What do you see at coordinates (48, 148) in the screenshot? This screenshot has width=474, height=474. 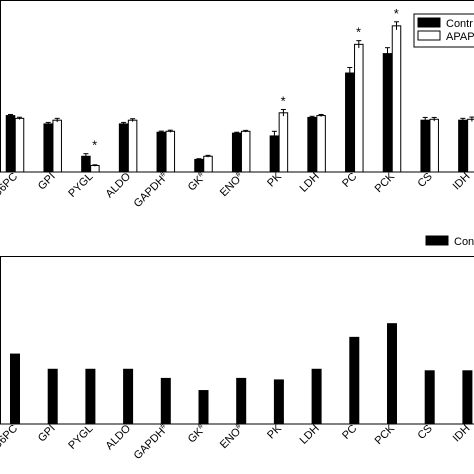 I see `bar-contr-gpi` at bounding box center [48, 148].